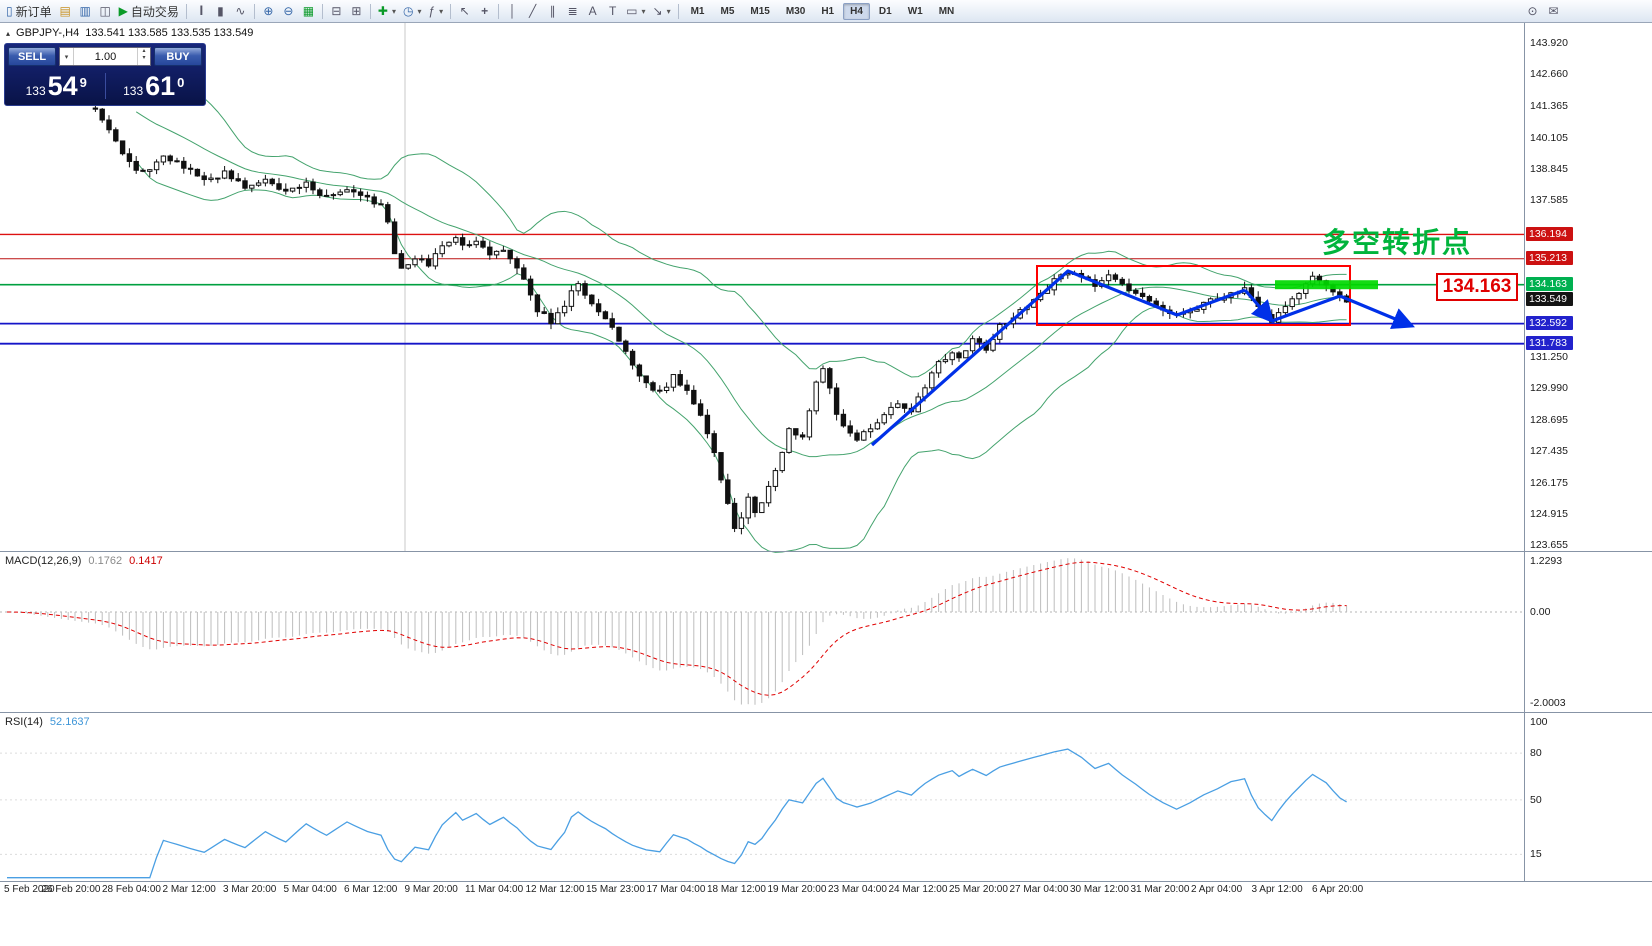  What do you see at coordinates (408, 11) in the screenshot?
I see `period-icon: ◷` at bounding box center [408, 11].